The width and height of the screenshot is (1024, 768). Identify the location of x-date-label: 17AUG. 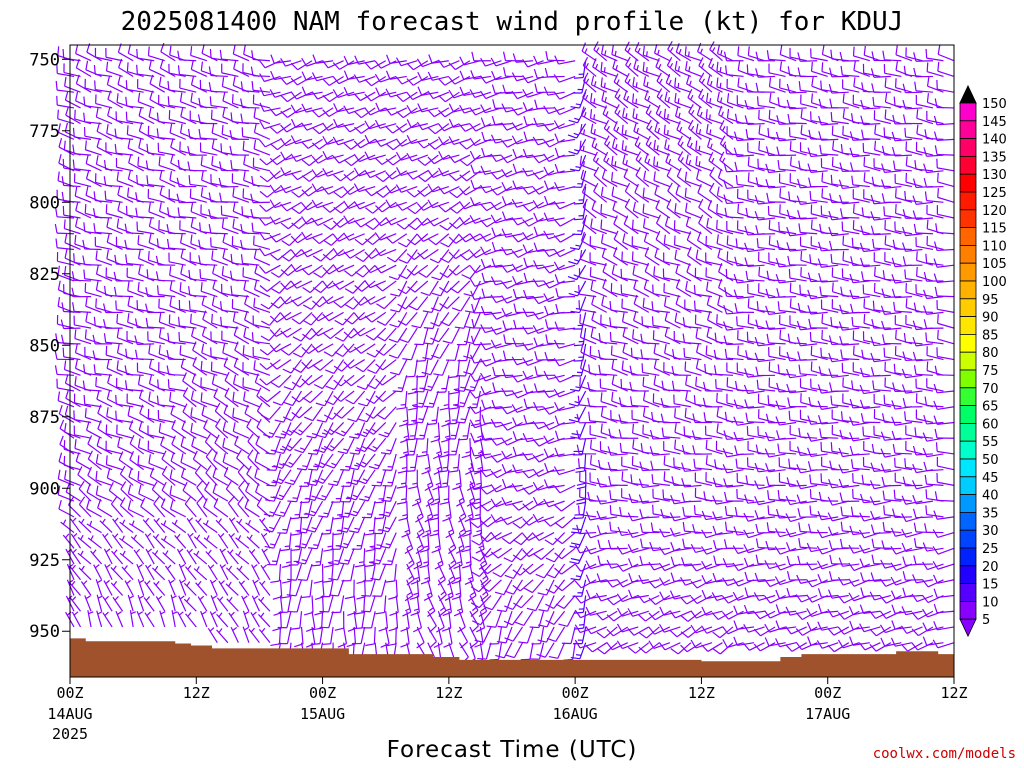
(827, 714).